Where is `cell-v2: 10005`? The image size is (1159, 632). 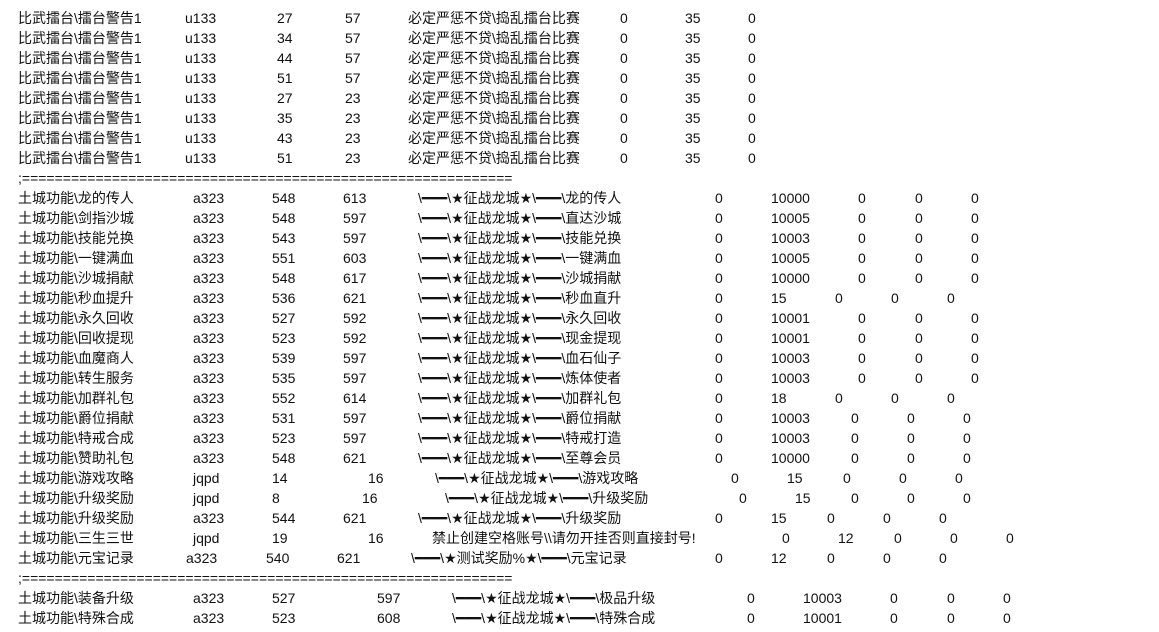 cell-v2: 10005 is located at coordinates (790, 258).